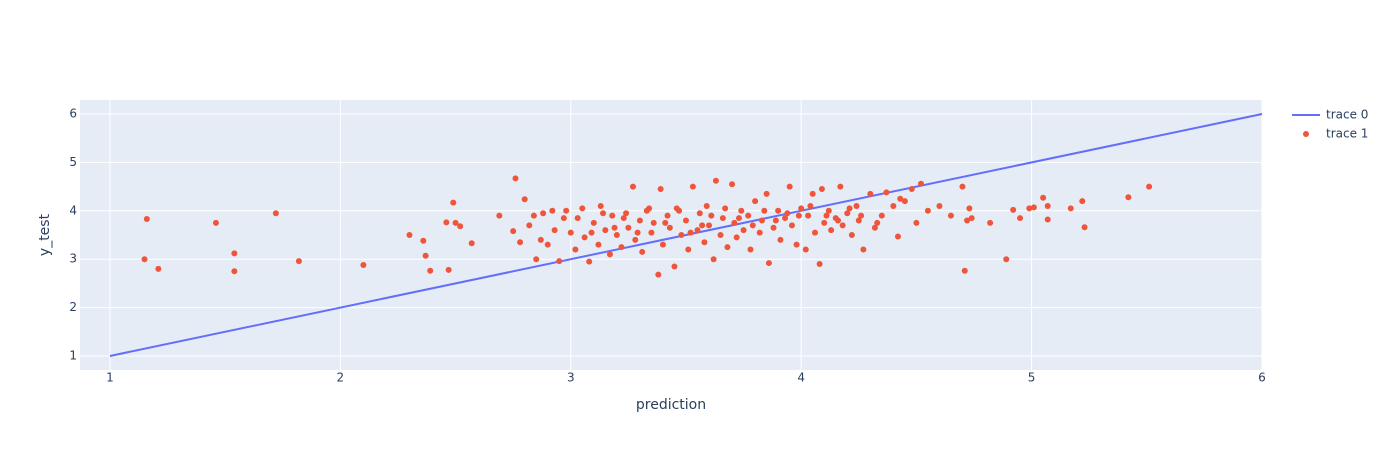 The height and width of the screenshot is (450, 1386). Describe the element at coordinates (801, 378) in the screenshot. I see `x-tick-label: 4` at that location.